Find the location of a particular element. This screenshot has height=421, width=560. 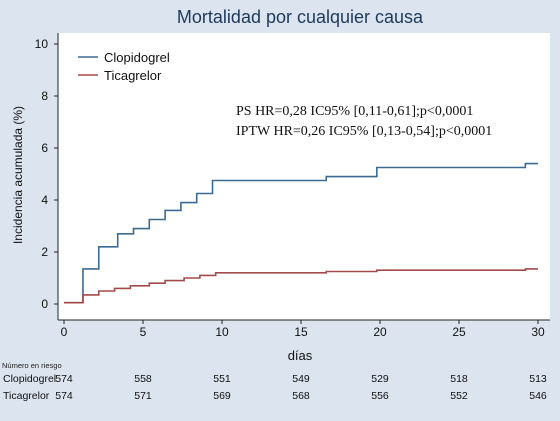

risk-value: 549 is located at coordinates (301, 379).